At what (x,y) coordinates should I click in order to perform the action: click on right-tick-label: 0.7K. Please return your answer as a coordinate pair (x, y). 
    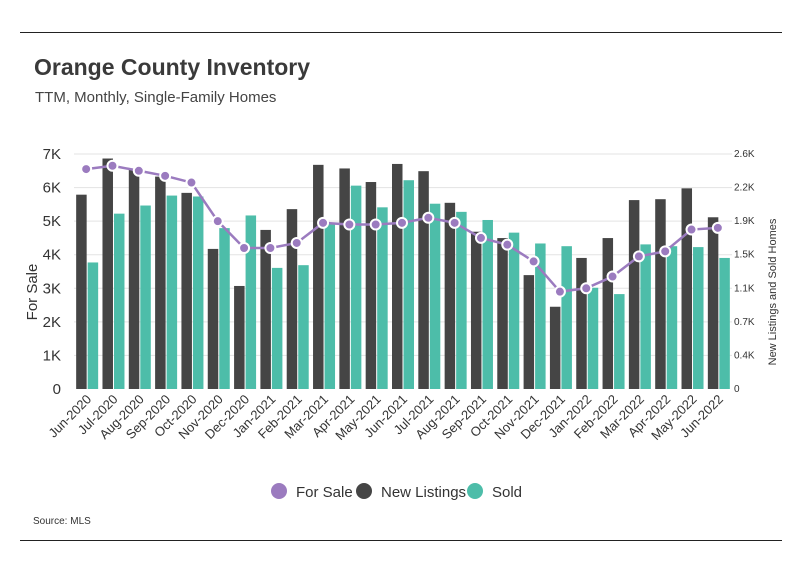
    Looking at the image, I should click on (744, 322).